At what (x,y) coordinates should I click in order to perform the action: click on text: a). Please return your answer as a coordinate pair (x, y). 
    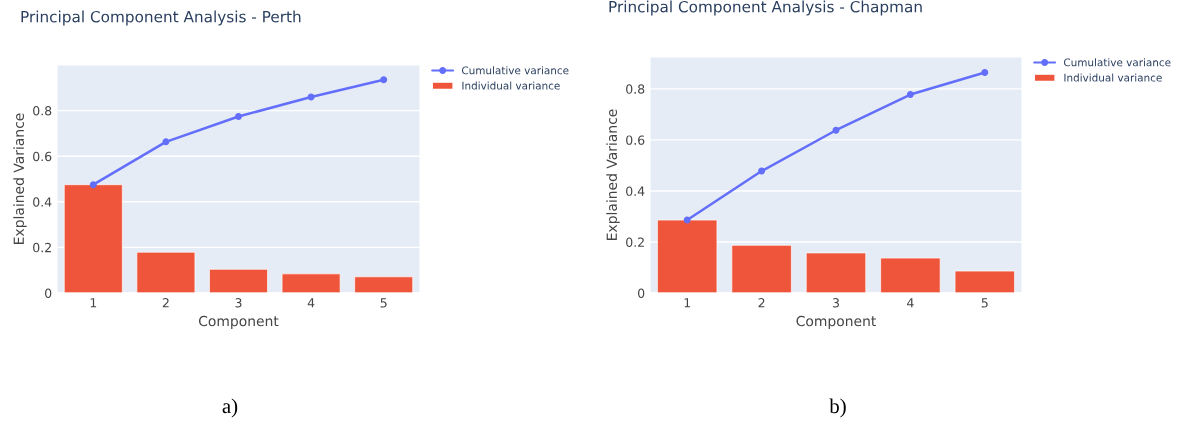
    Looking at the image, I should click on (230, 408).